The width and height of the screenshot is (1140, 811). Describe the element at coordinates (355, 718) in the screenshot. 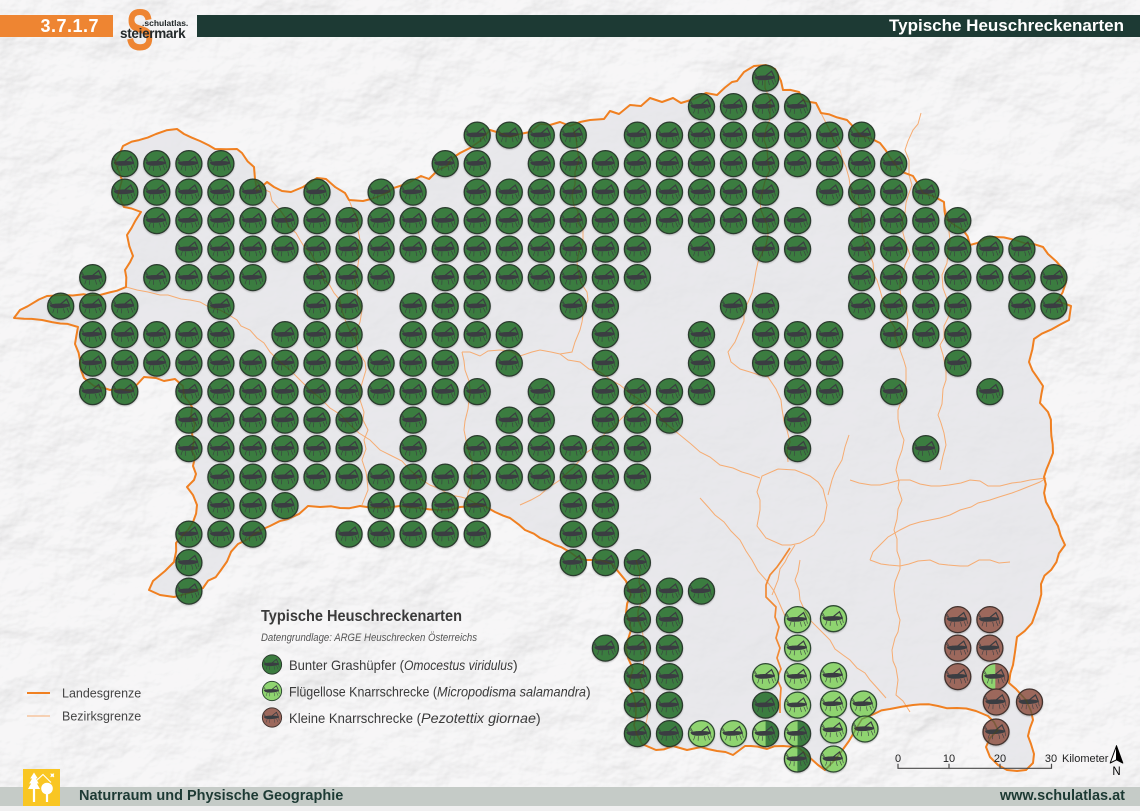

I see `svg-text: Kleine Knarrschrecke (` at that location.